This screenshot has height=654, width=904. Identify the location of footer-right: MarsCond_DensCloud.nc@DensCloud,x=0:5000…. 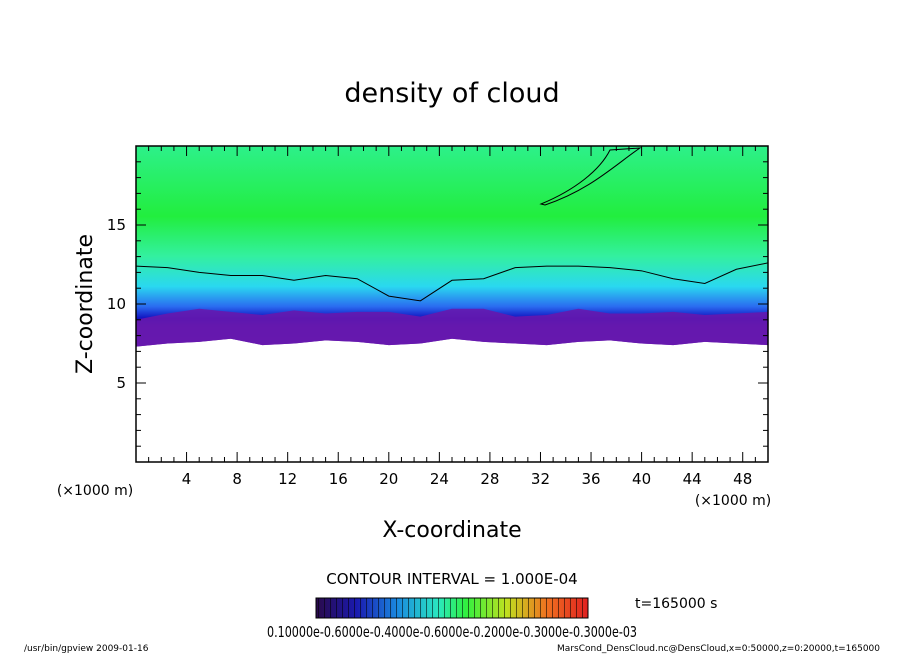
(718, 649).